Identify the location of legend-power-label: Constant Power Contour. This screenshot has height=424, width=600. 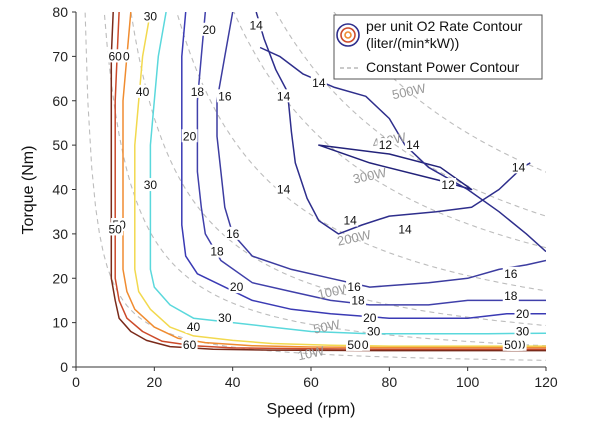
(443, 67).